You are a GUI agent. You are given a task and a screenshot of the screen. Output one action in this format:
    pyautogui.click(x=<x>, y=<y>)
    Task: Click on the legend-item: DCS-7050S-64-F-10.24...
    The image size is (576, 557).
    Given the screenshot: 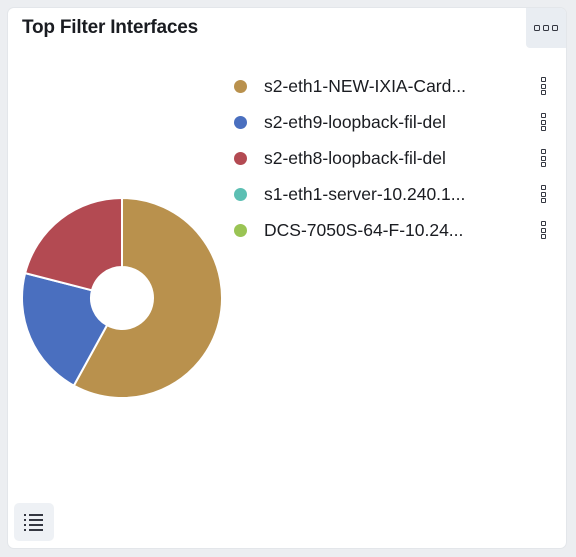 What is the action you would take?
    pyautogui.click(x=395, y=230)
    